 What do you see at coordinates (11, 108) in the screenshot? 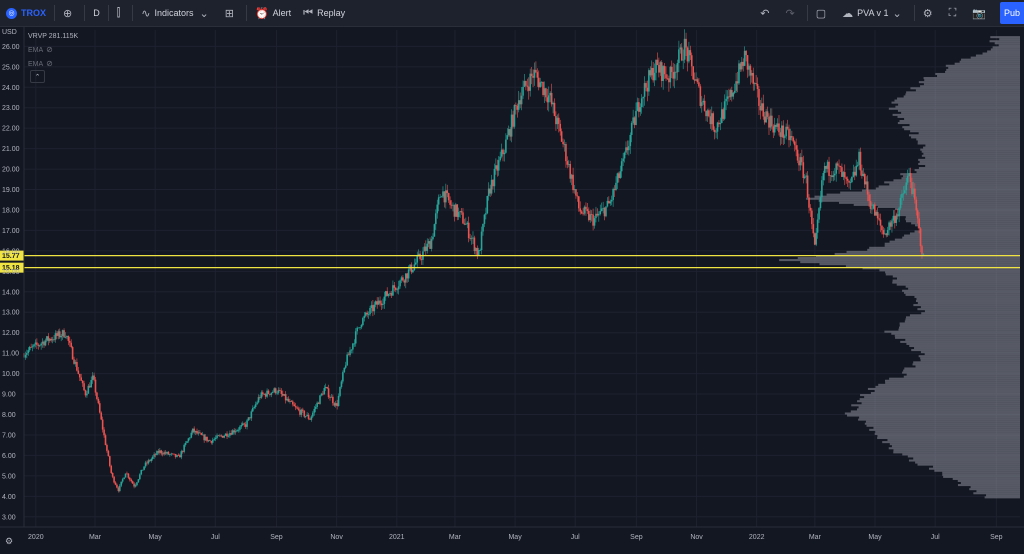
I see `y-tick-label: 23.00` at bounding box center [11, 108].